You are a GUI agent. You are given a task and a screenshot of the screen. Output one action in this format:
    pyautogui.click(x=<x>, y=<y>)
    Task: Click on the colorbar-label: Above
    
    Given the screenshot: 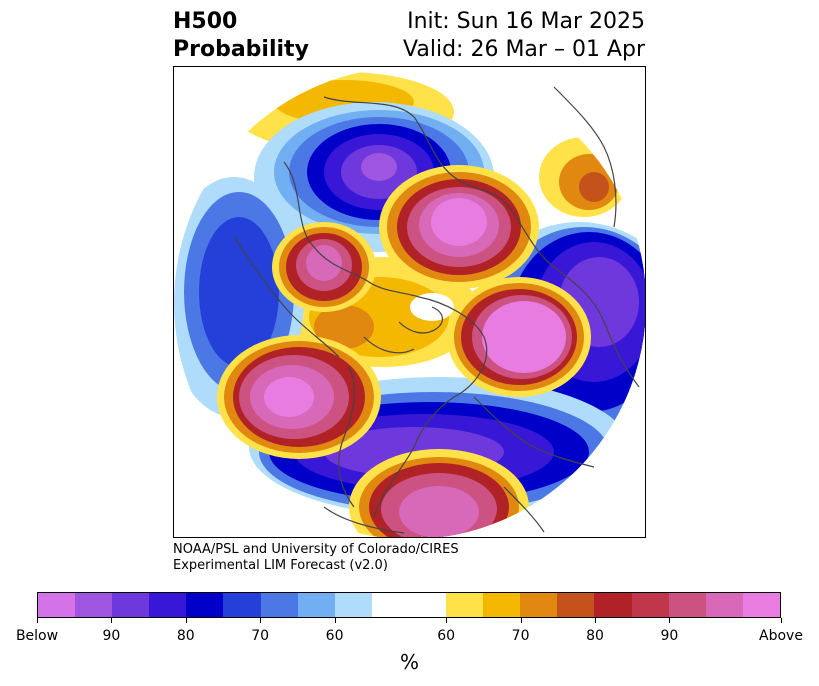 What is the action you would take?
    pyautogui.click(x=781, y=636)
    